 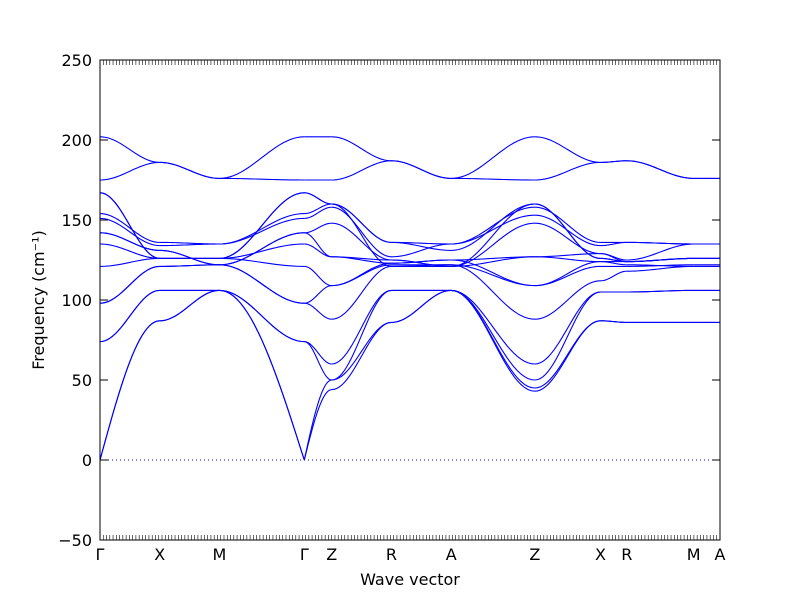 I want to click on band-line-s3-b8, so click(x=318, y=245).